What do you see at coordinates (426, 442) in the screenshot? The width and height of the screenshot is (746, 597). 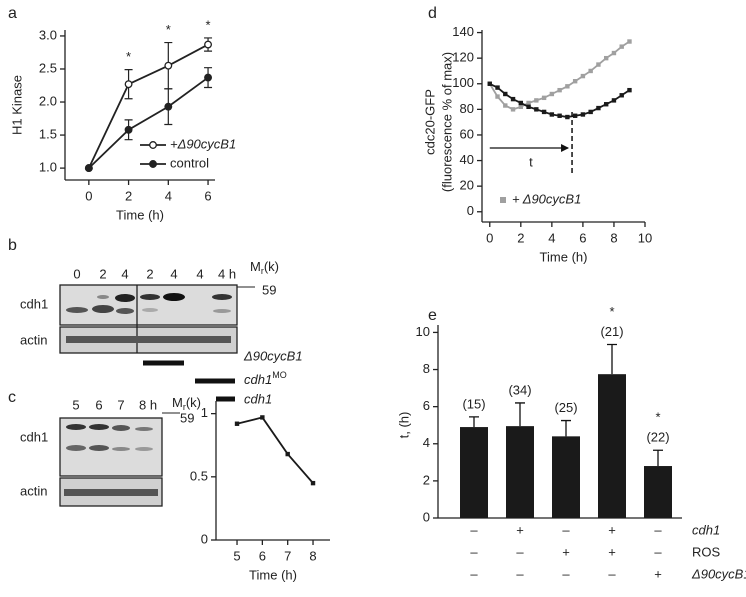 I see `y-tick-label: 4` at bounding box center [426, 442].